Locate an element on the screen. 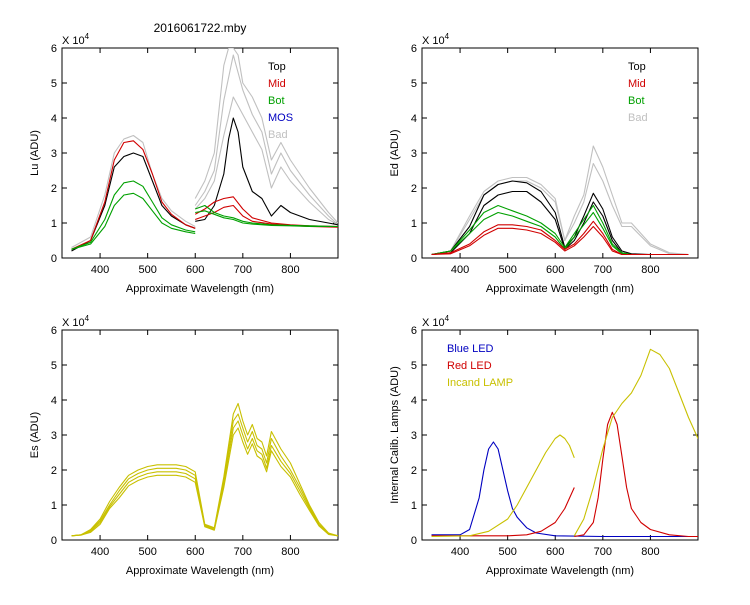  legend-entry-blue-led: Blue LED is located at coordinates (470, 349).